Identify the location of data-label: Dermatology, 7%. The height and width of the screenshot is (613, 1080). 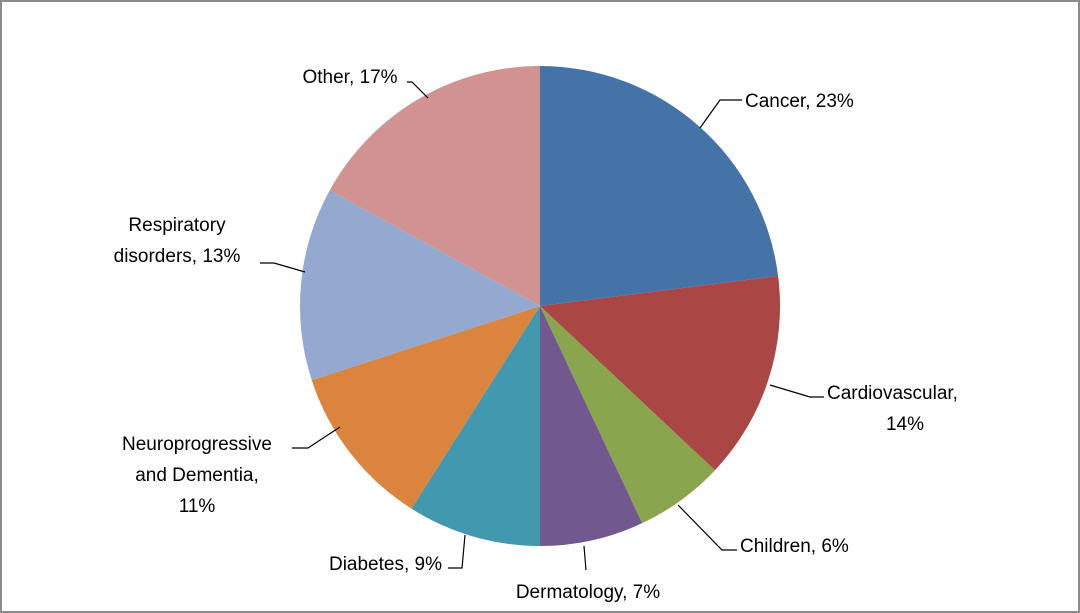
(588, 592).